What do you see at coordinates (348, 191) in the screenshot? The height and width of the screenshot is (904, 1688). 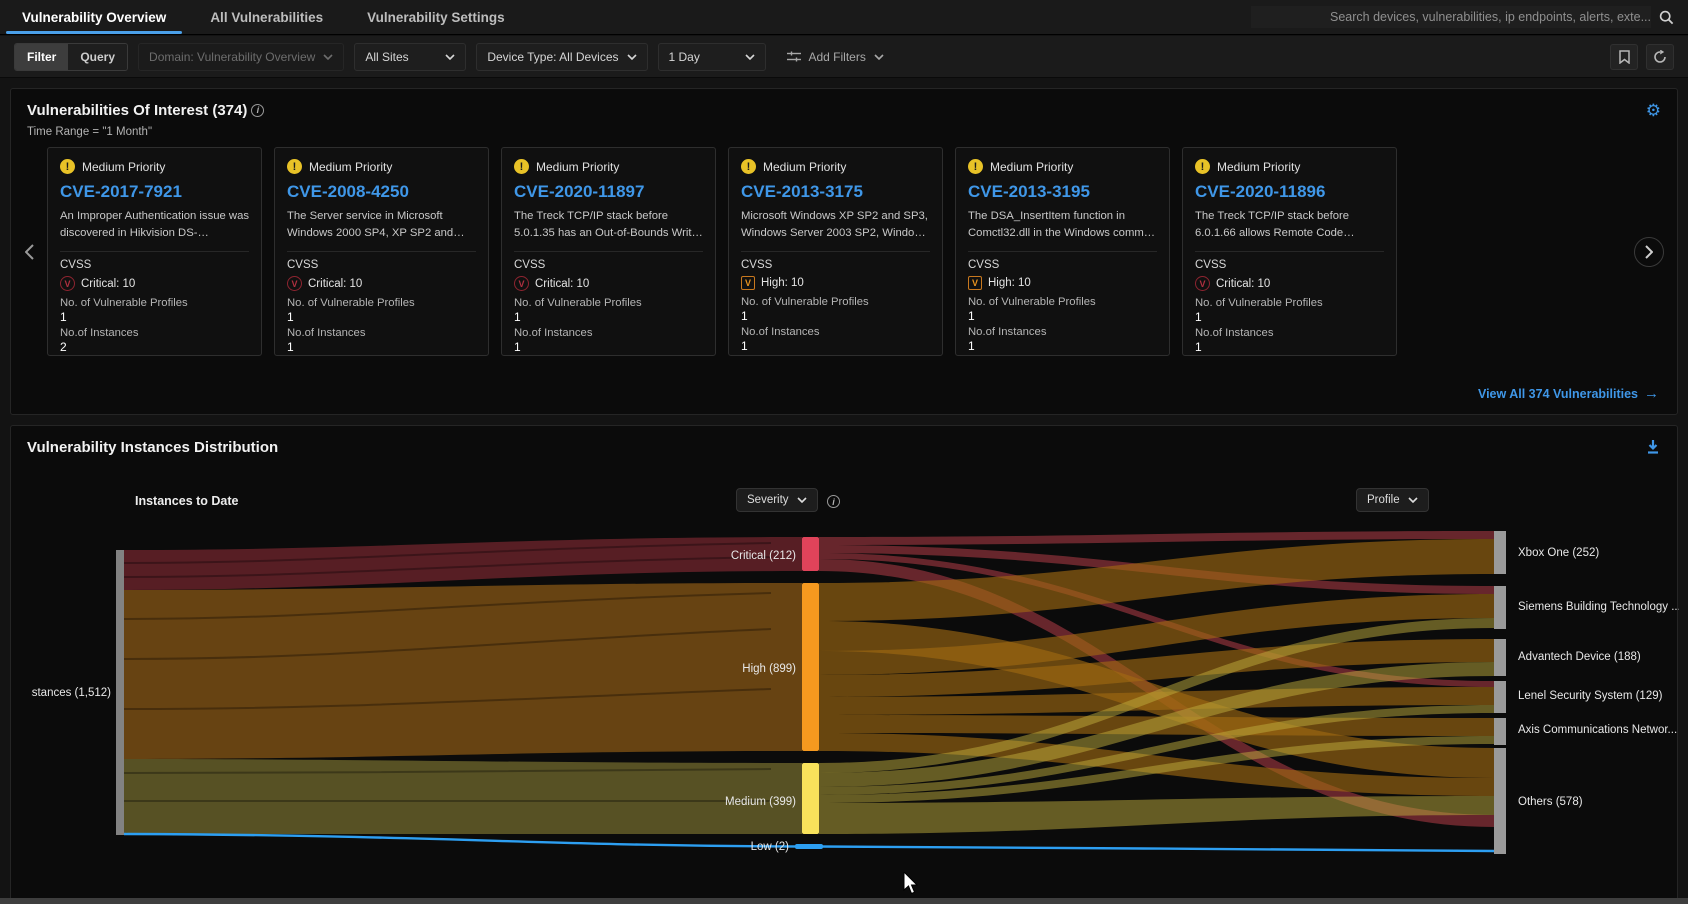 I see `cve-link: CVE-2008-4250` at bounding box center [348, 191].